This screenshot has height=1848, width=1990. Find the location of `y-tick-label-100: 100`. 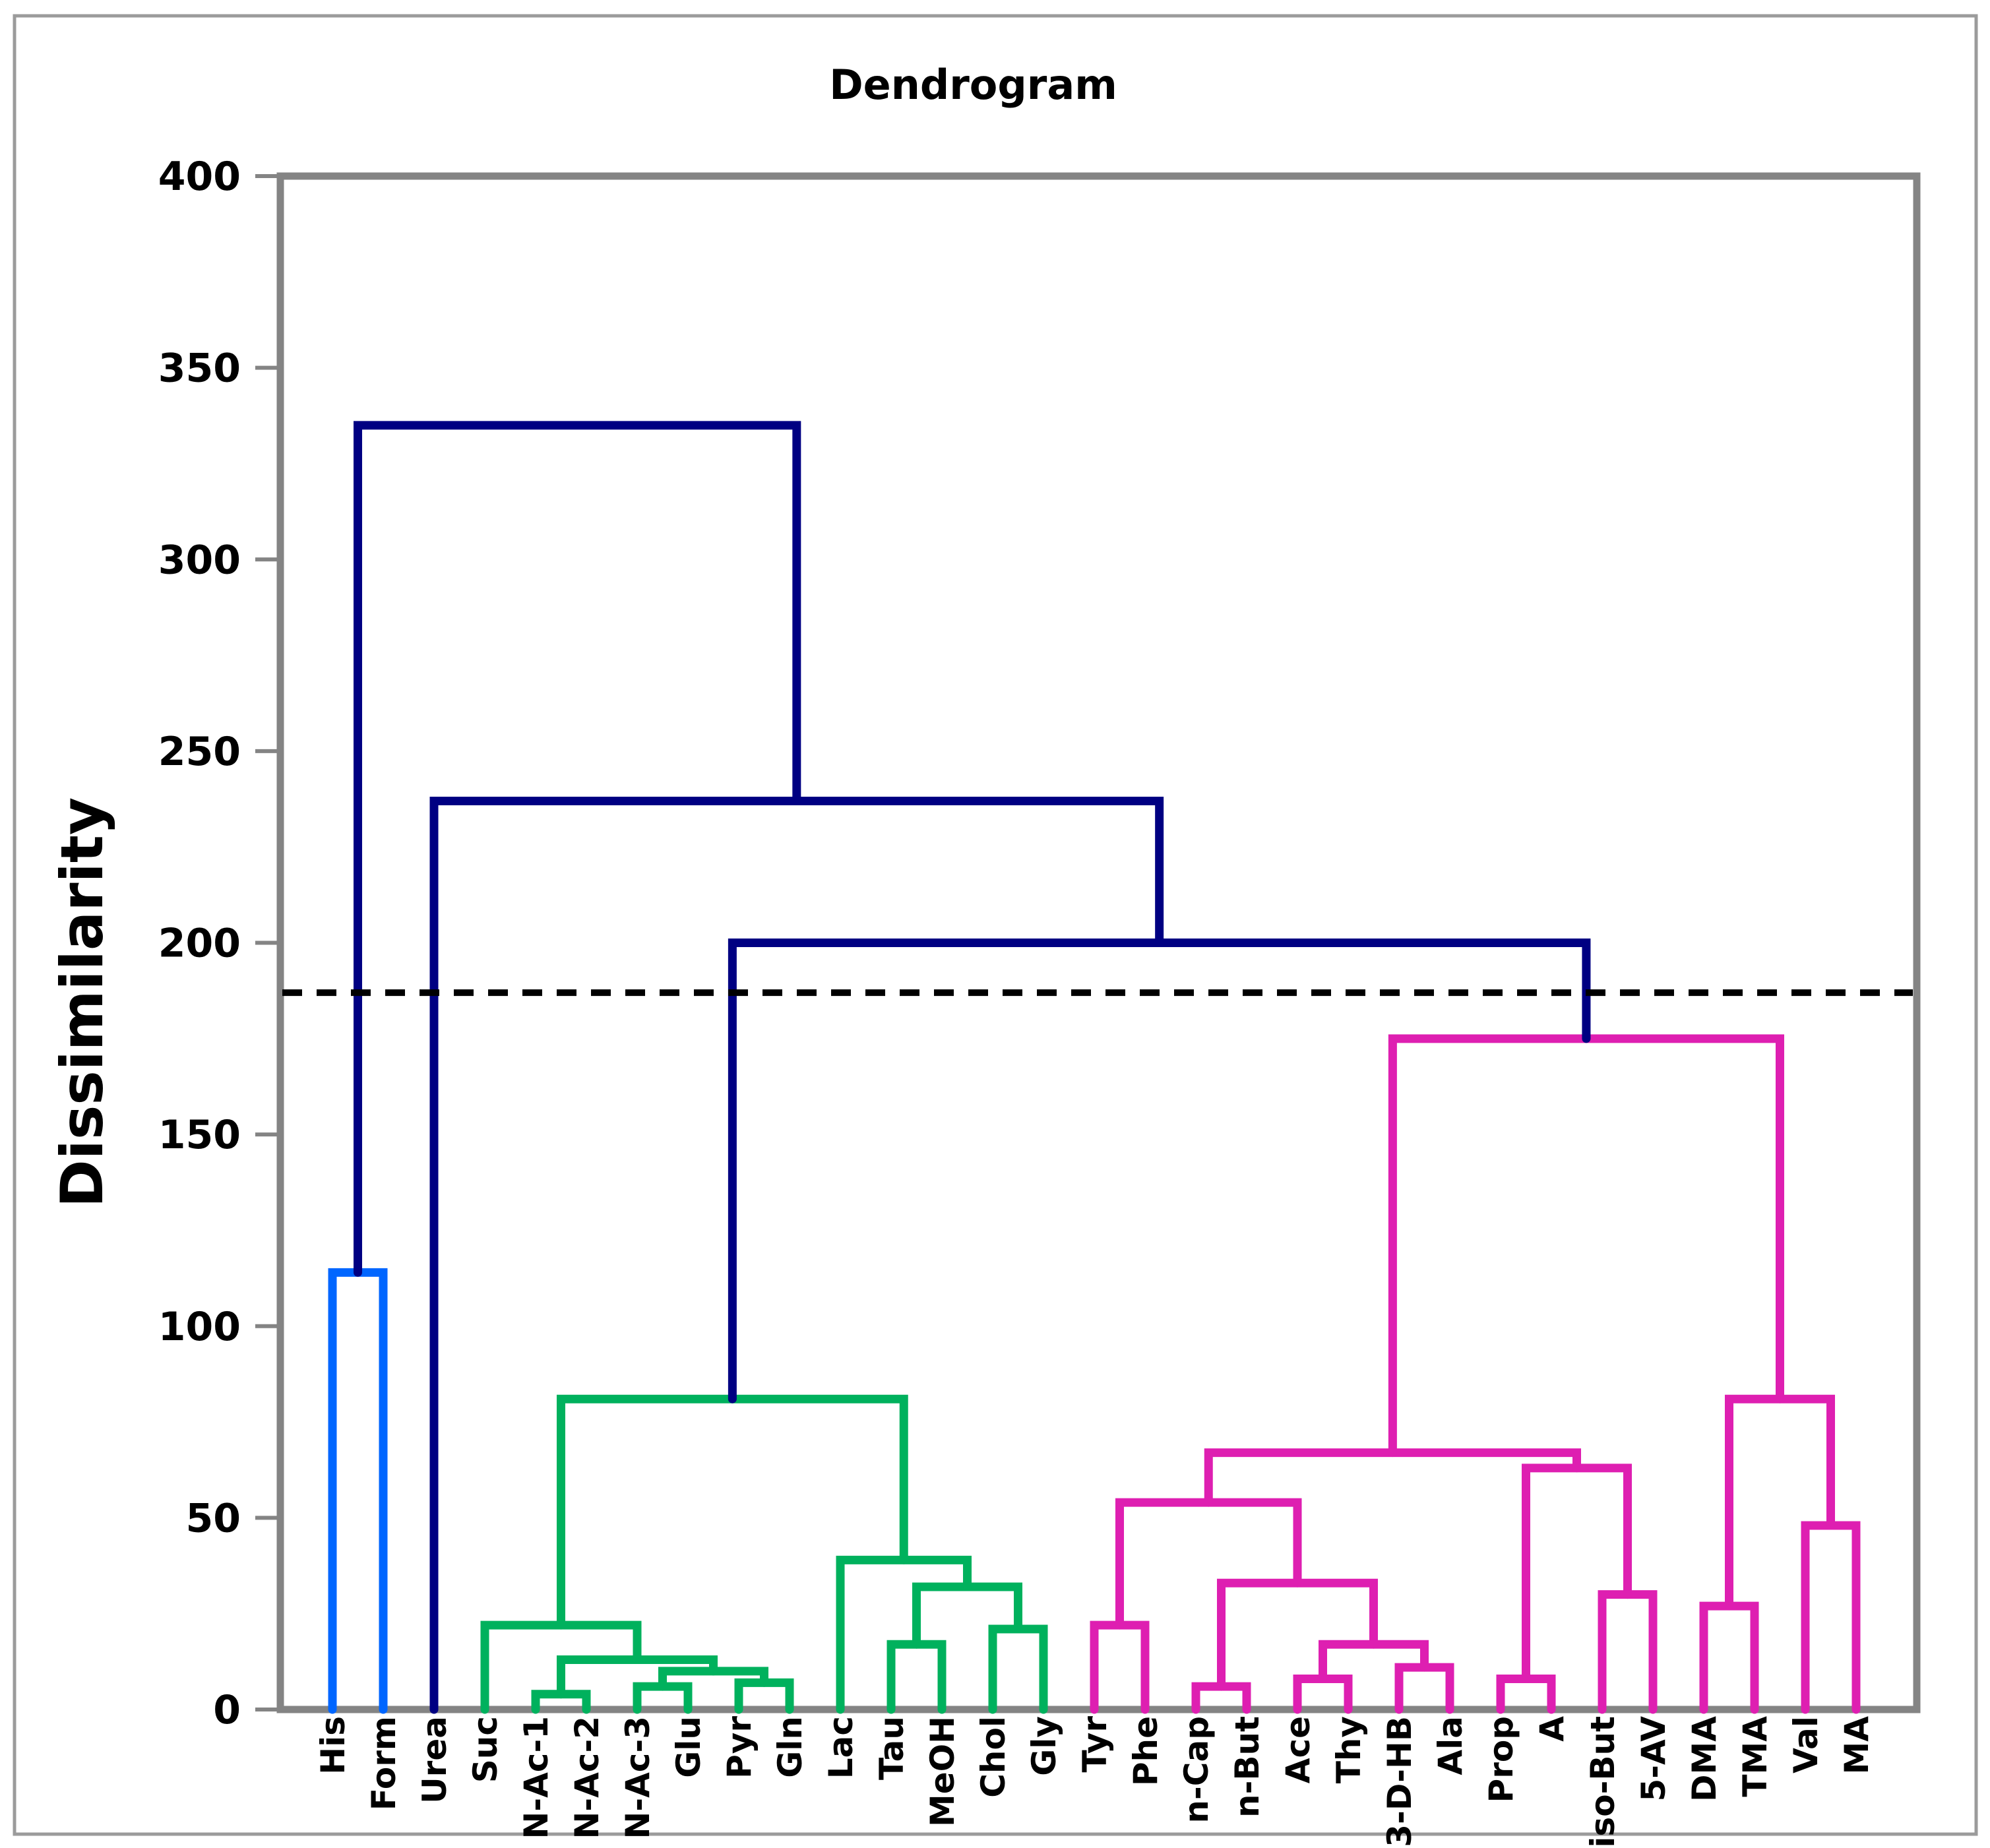

y-tick-label-100: 100 is located at coordinates (199, 1327).